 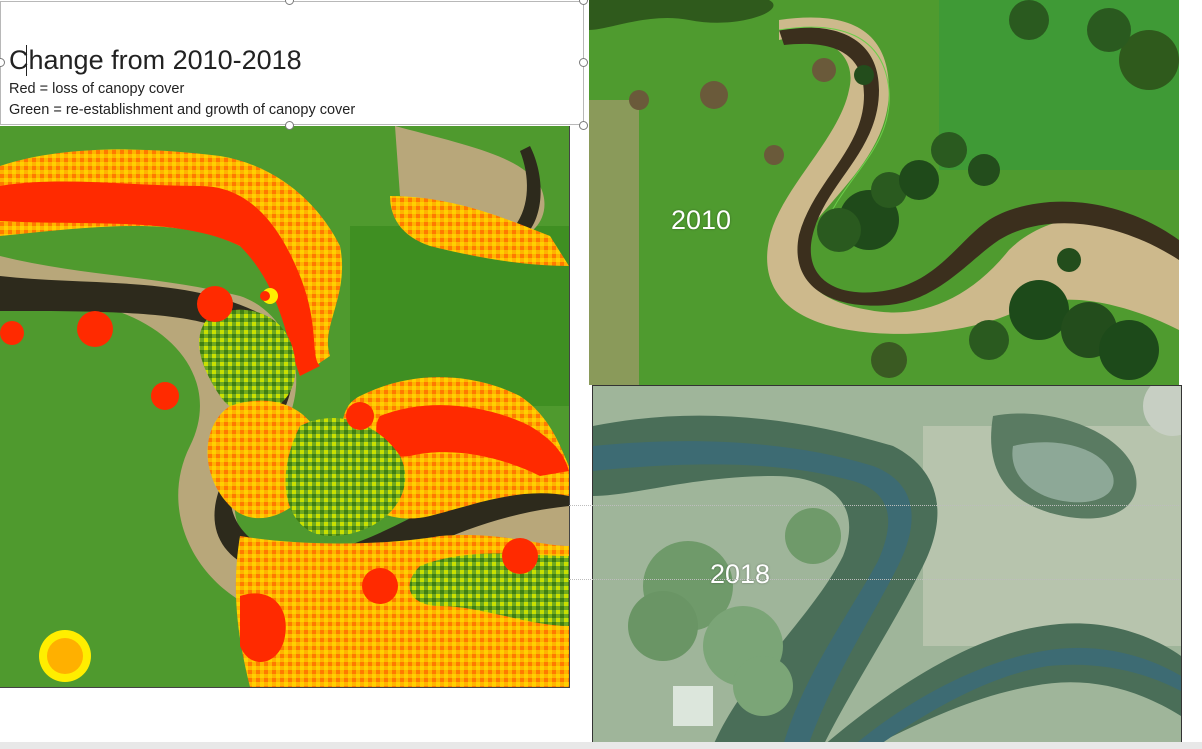 What do you see at coordinates (583, 125) in the screenshot?
I see `resize-handle-bottom-right` at bounding box center [583, 125].